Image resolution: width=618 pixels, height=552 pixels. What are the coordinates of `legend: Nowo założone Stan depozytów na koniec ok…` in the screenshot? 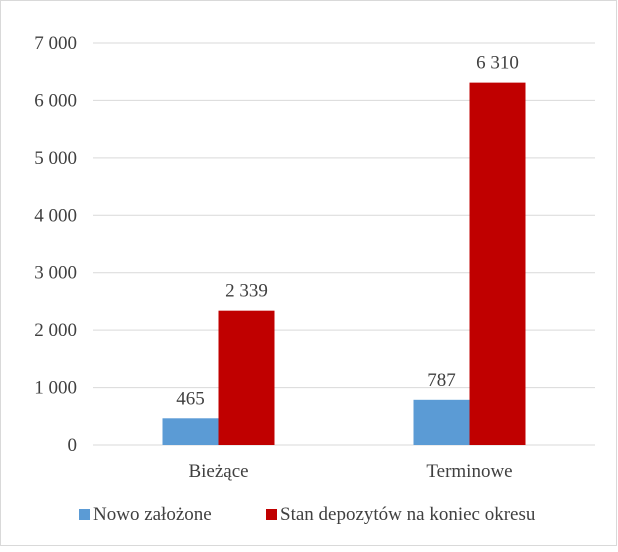 It's located at (307, 514).